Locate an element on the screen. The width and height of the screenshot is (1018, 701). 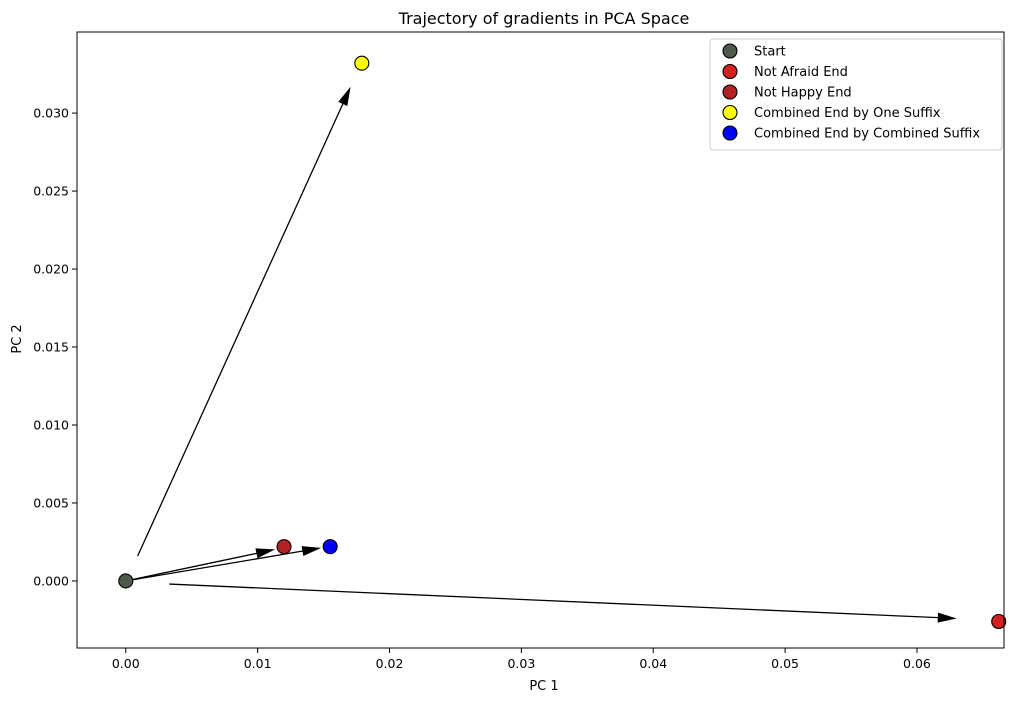
y-tick-label: 0.030 is located at coordinates (51, 113).